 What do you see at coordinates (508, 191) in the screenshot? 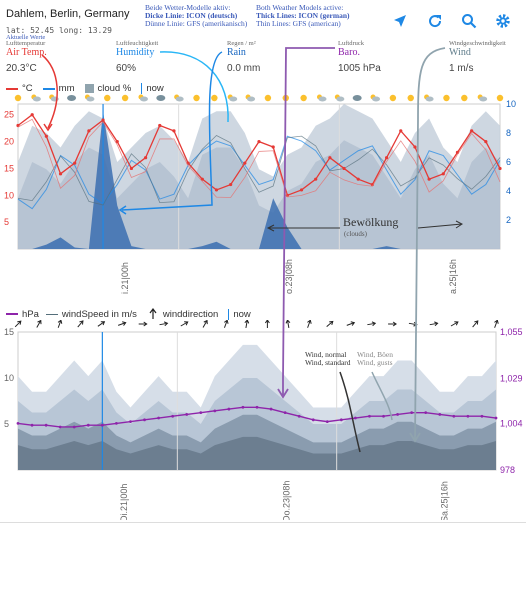
I see `y-tick-right: 4` at bounding box center [508, 191].